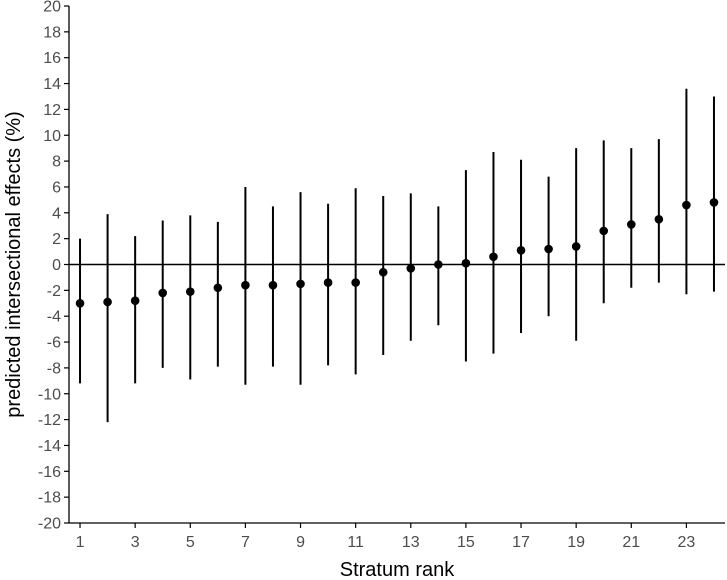 The width and height of the screenshot is (727, 580). What do you see at coordinates (14, 264) in the screenshot?
I see `y-axis-title: predicted intersectional effects (%)` at bounding box center [14, 264].